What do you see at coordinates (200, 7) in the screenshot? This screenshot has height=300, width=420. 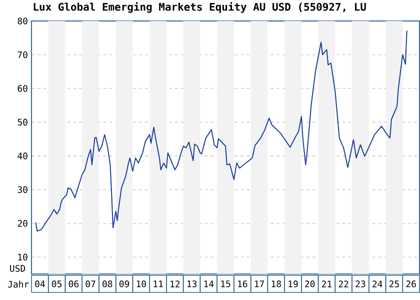 I see `chart-title: Lux Global Emerging Markets Equity AU USD (550927, LU` at bounding box center [200, 7].